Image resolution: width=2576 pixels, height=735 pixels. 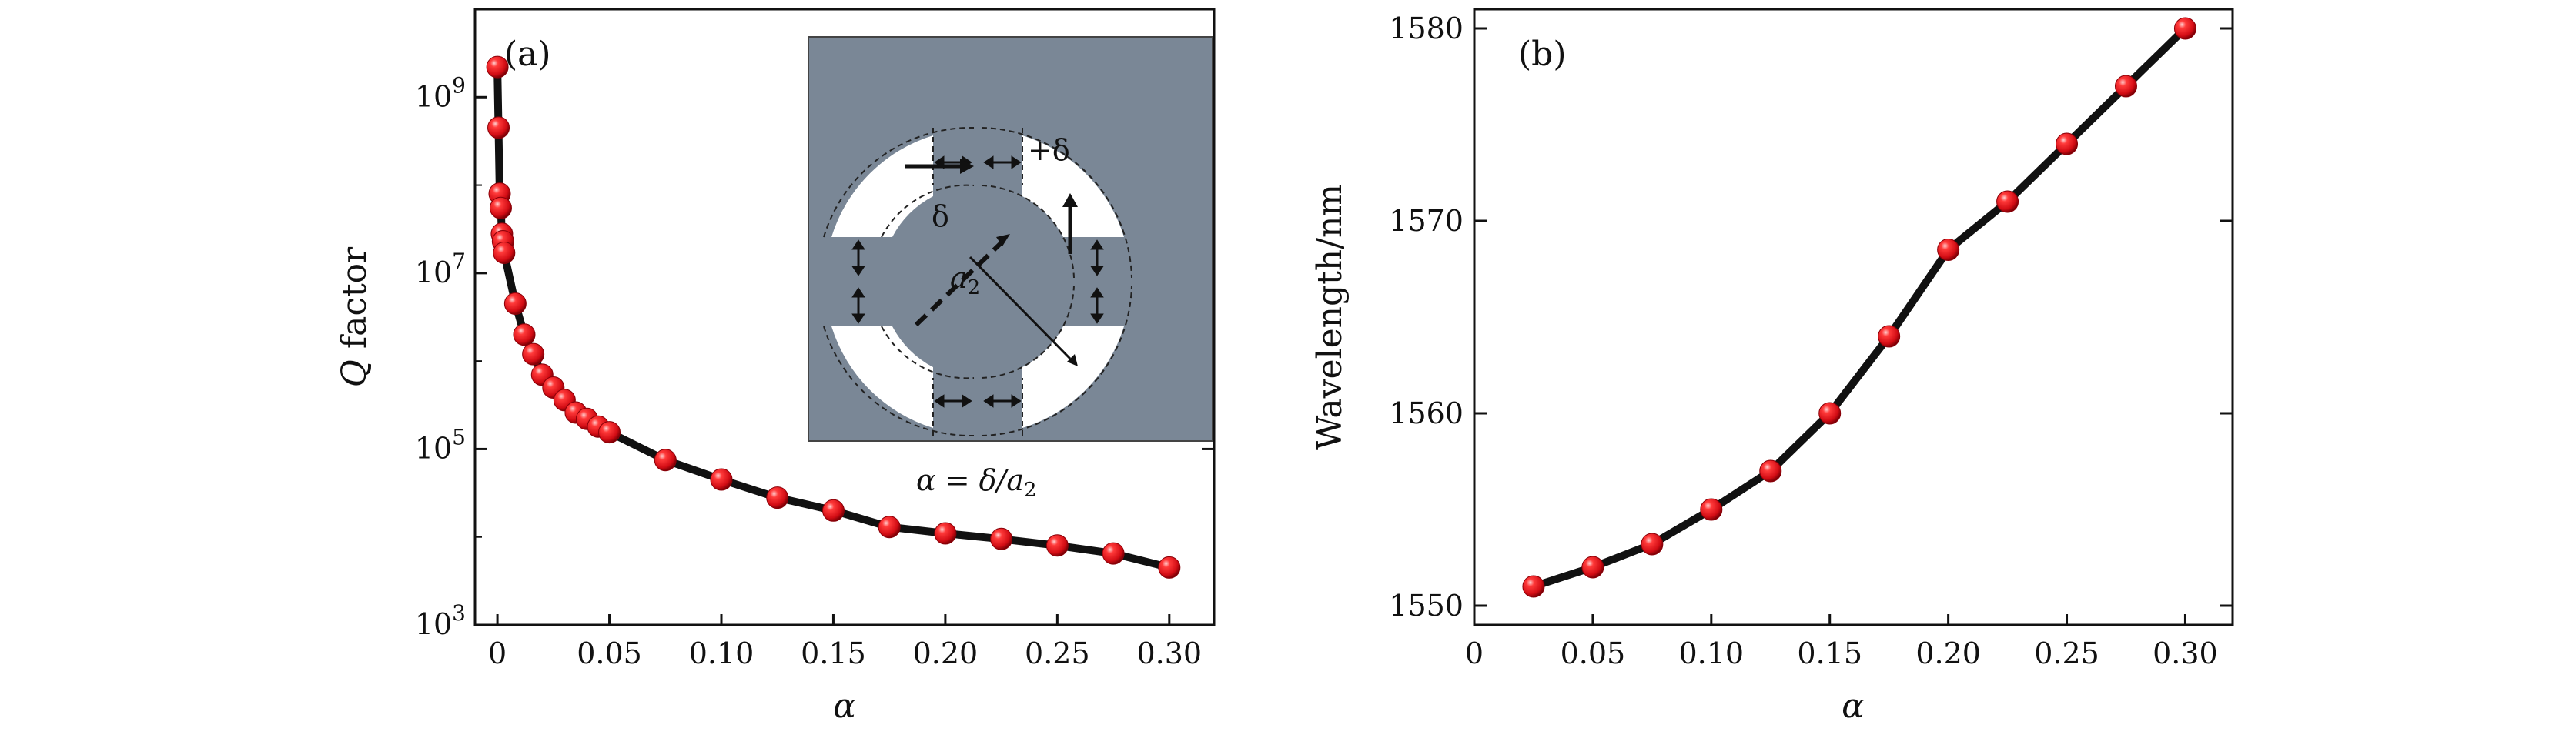 What do you see at coordinates (2186, 653) in the screenshot?
I see `panel-b-x-tick-label: 0.30` at bounding box center [2186, 653].